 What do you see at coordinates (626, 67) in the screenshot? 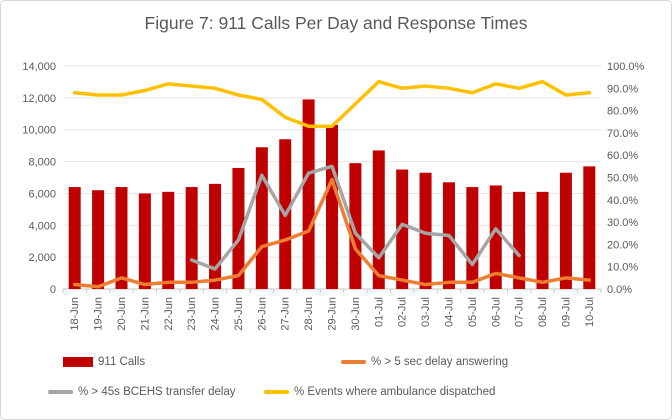
I see `svg-text: 100.0%` at bounding box center [626, 67].